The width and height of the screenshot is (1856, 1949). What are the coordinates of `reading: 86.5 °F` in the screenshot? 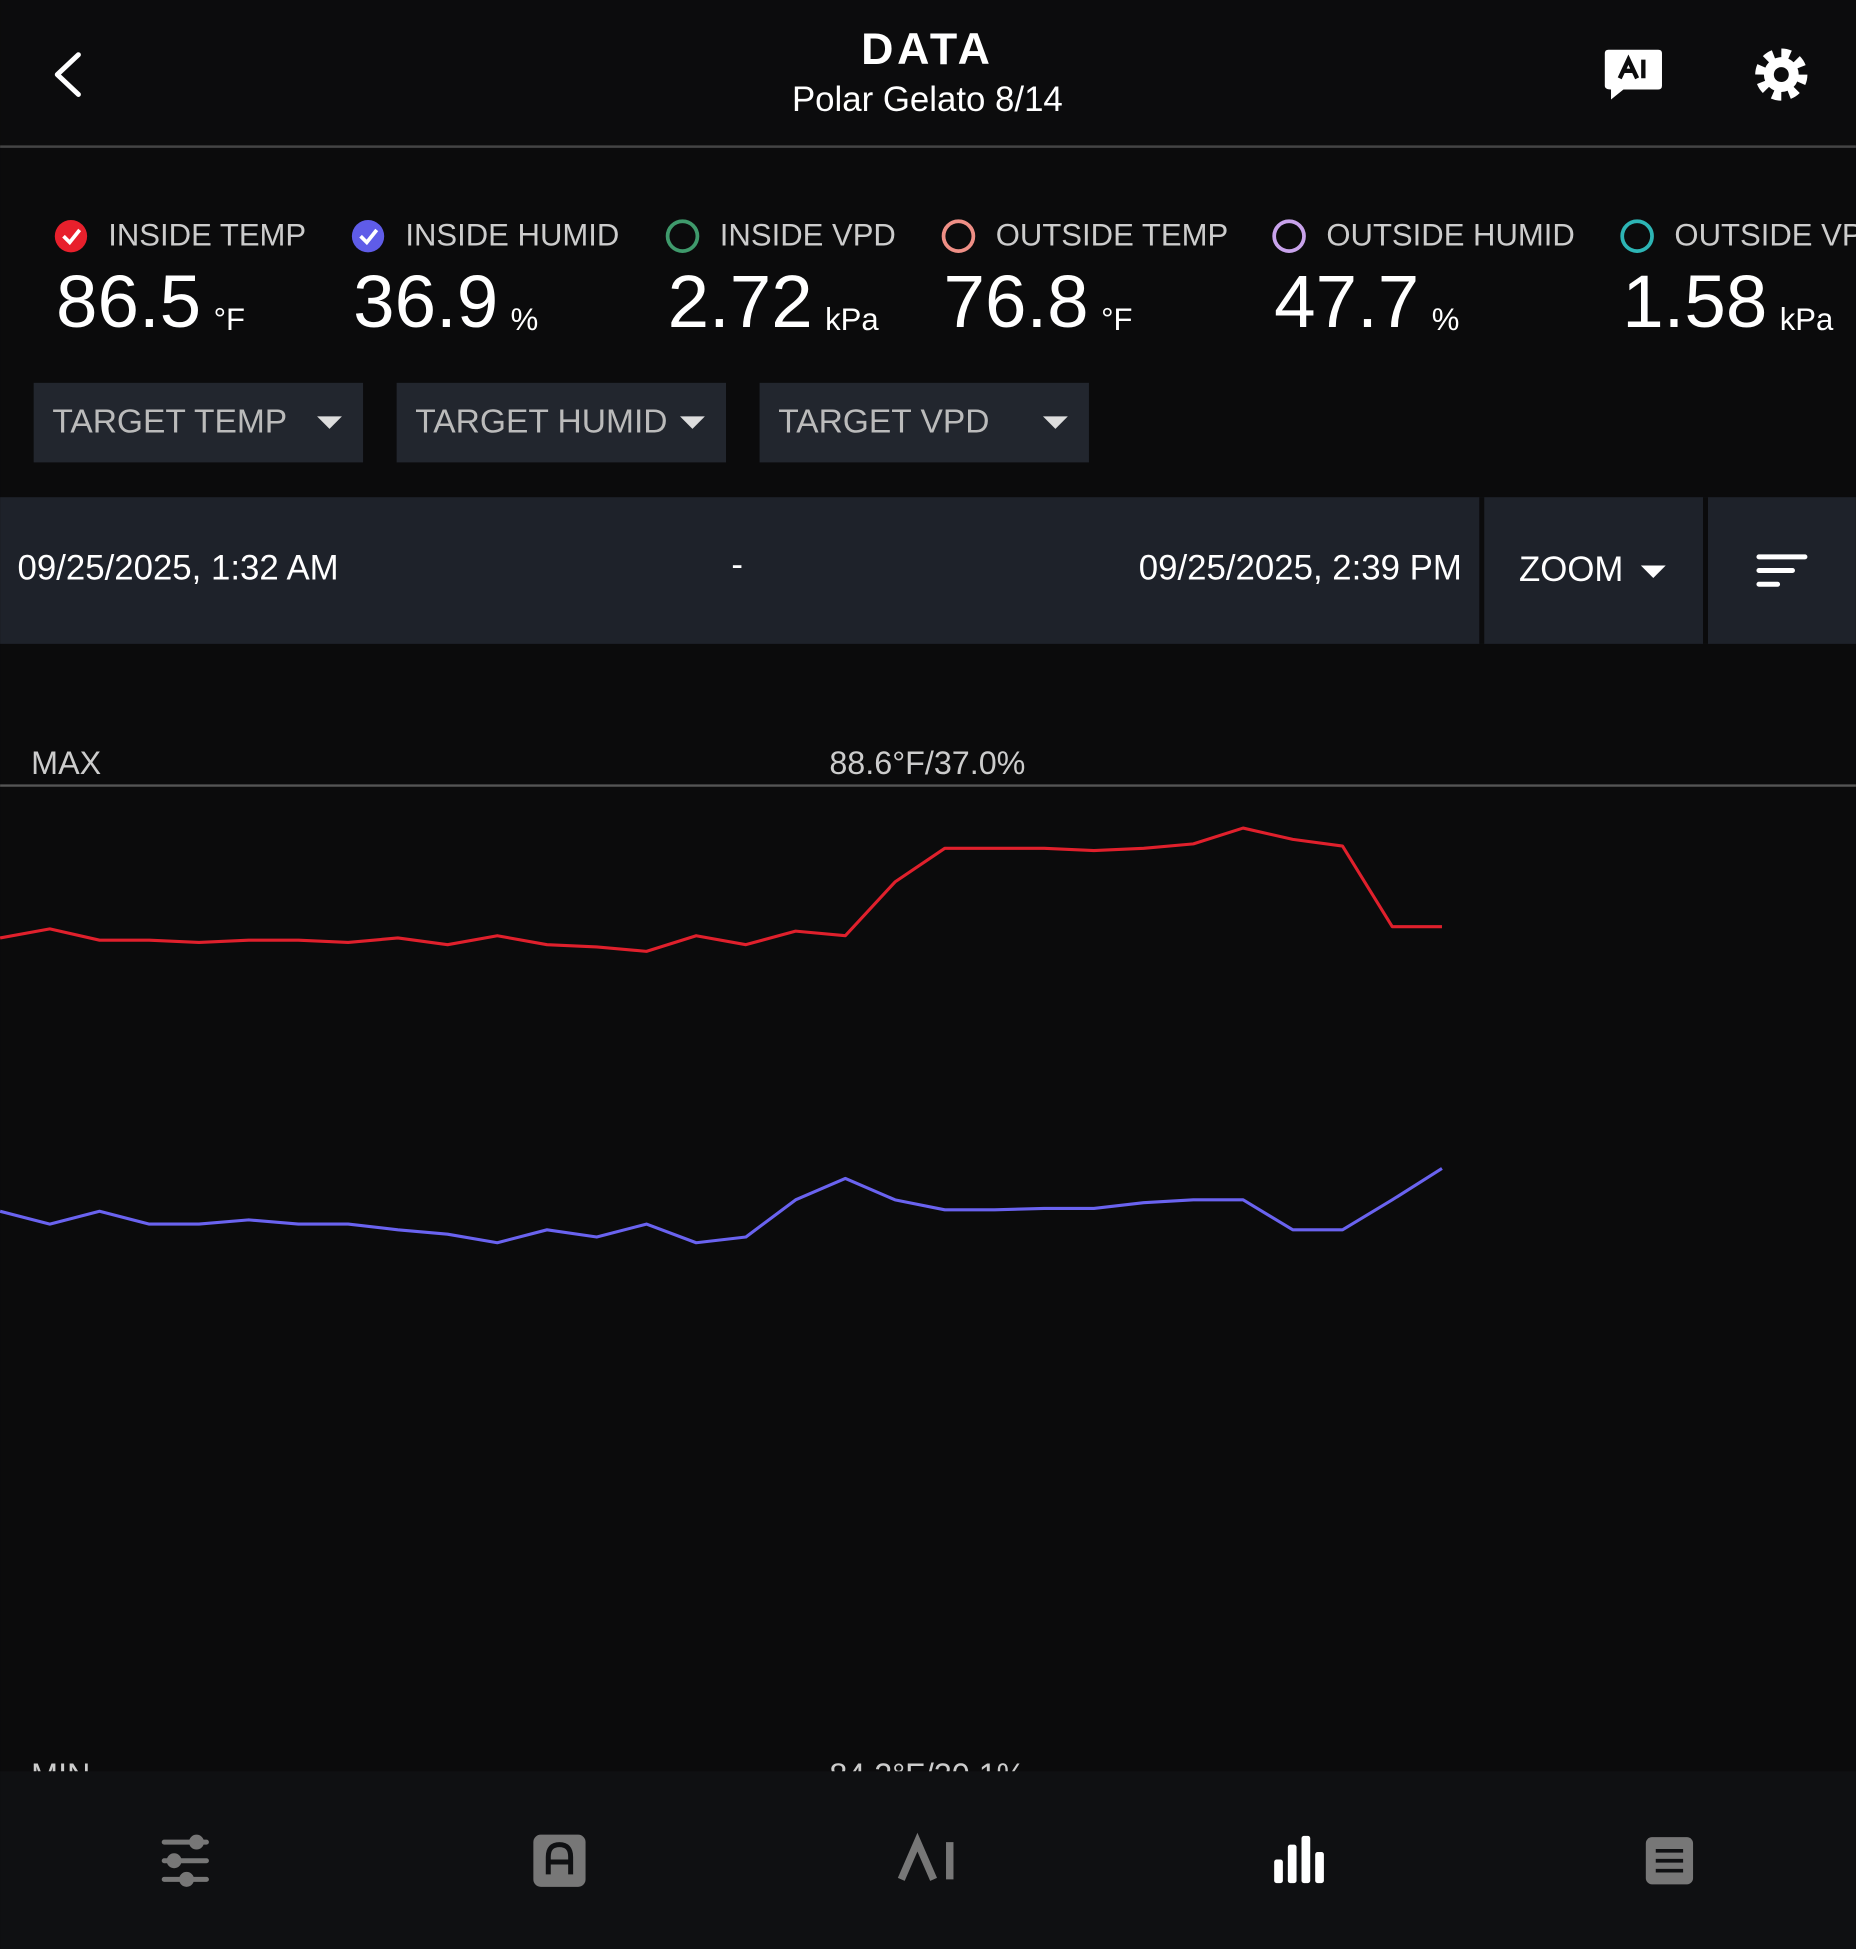 It's located at (150, 301).